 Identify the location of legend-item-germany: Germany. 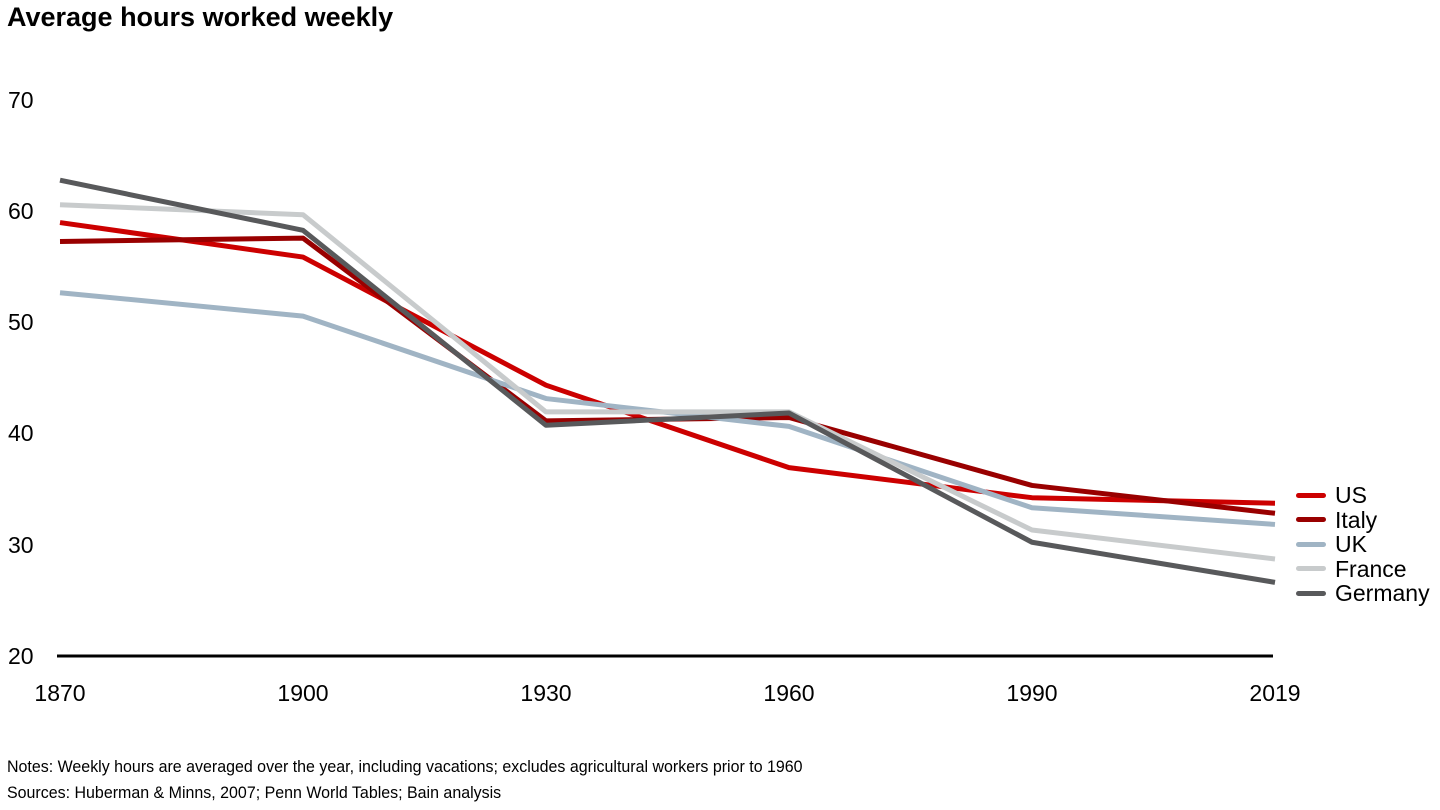
(1363, 593).